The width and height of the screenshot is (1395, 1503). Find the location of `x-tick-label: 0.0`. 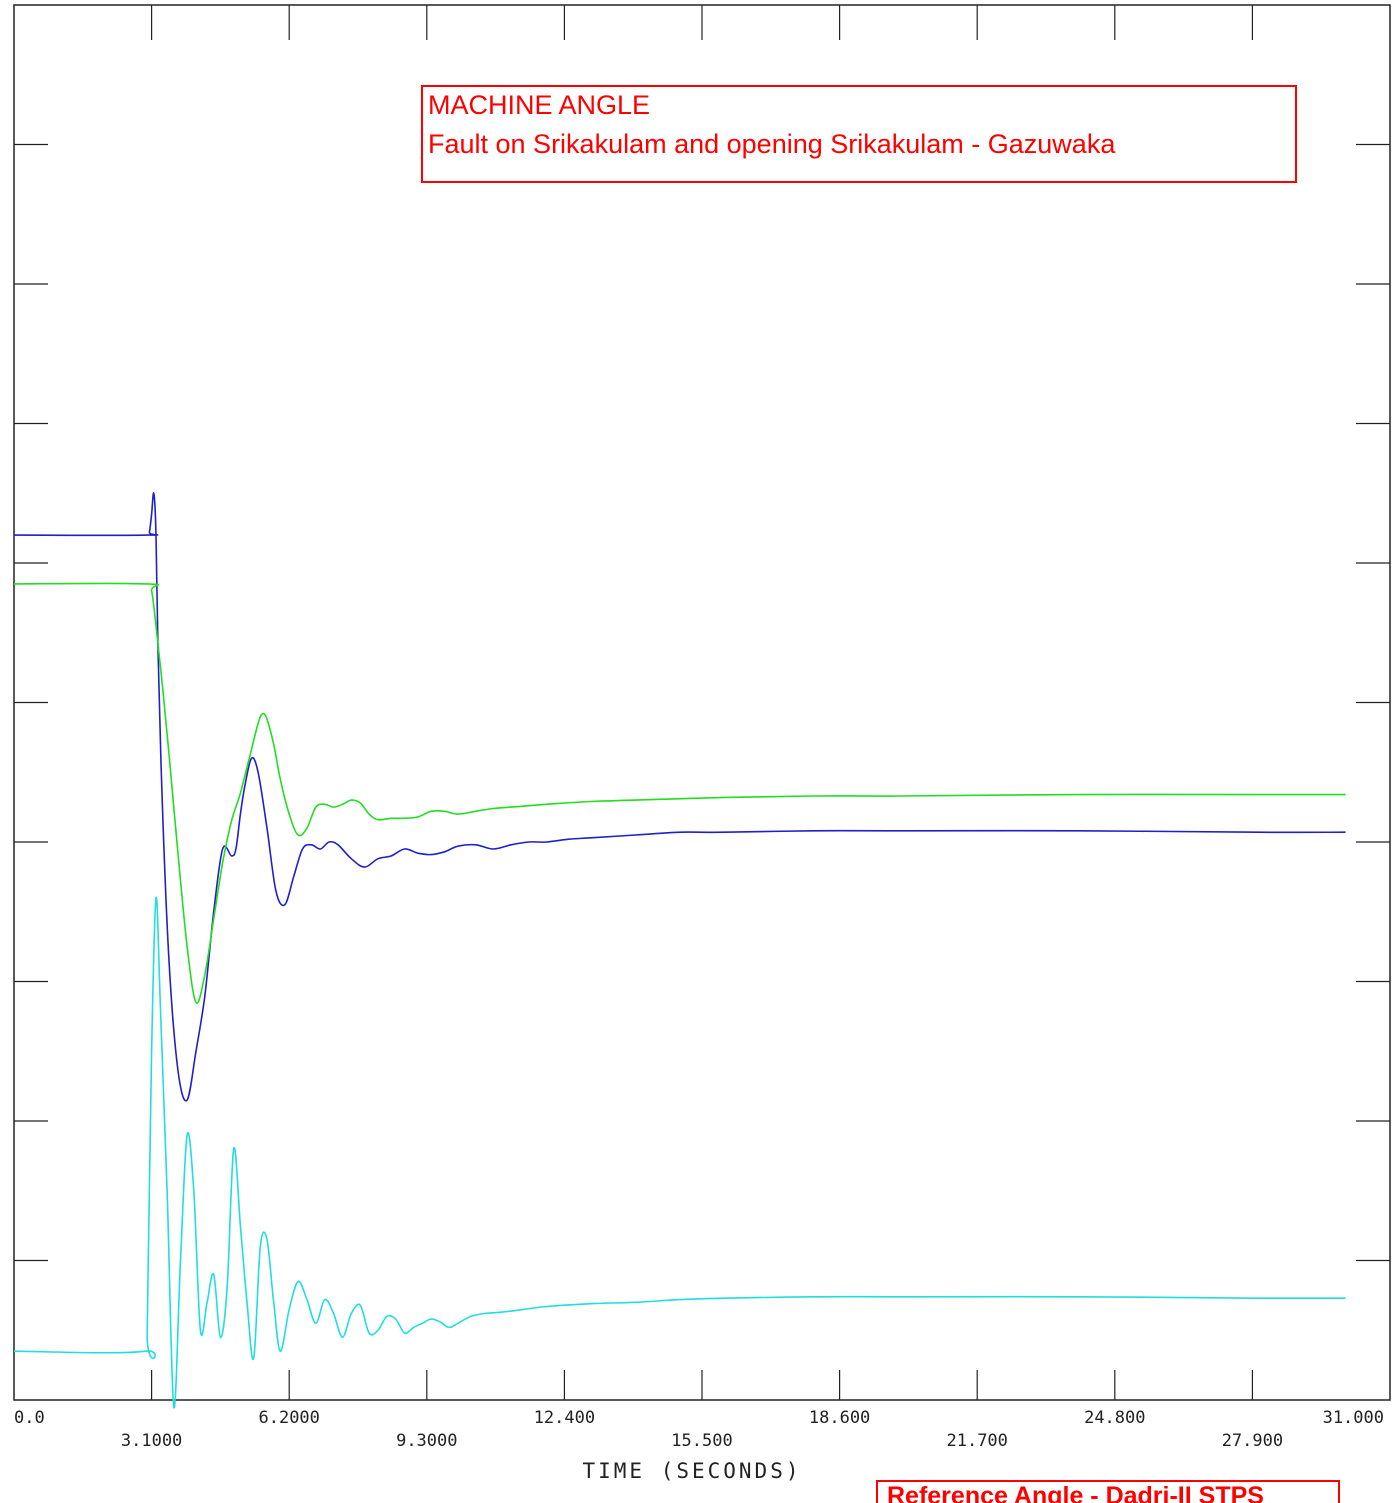

x-tick-label: 0.0 is located at coordinates (29, 1418).